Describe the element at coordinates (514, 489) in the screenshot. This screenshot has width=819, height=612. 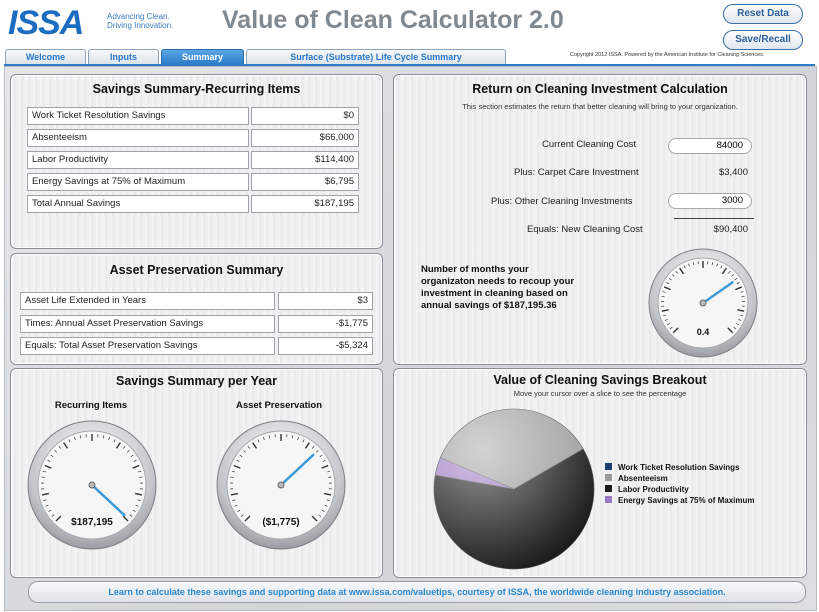
I see `savings-pie-chart` at that location.